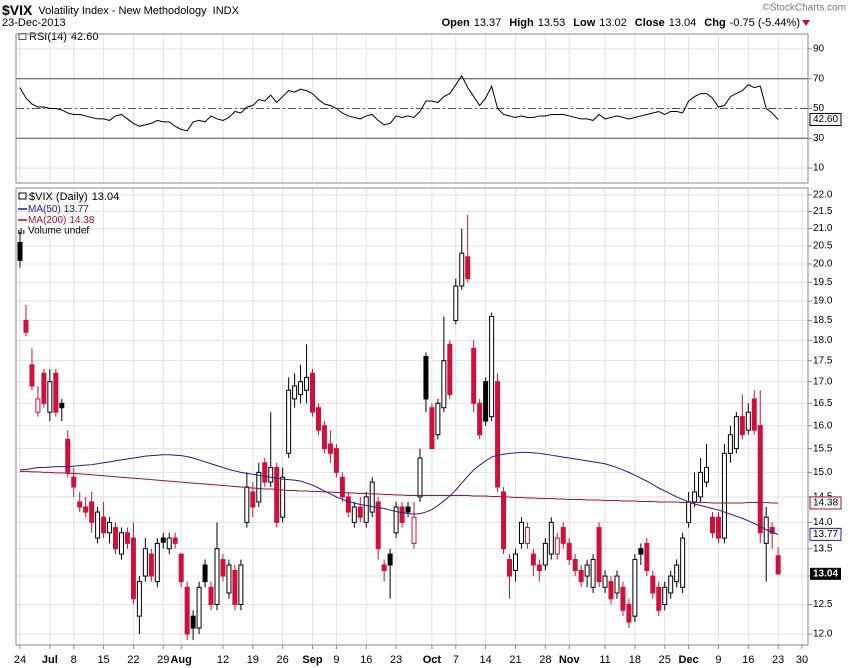 The height and width of the screenshot is (668, 850). I want to click on x-tick-label: 28, so click(545, 660).